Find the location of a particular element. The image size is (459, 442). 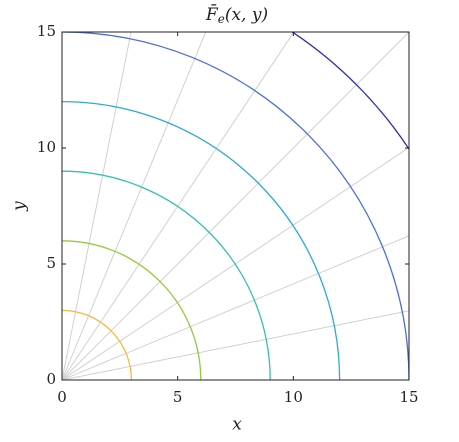

x-tick-label: 0 is located at coordinates (62, 397).